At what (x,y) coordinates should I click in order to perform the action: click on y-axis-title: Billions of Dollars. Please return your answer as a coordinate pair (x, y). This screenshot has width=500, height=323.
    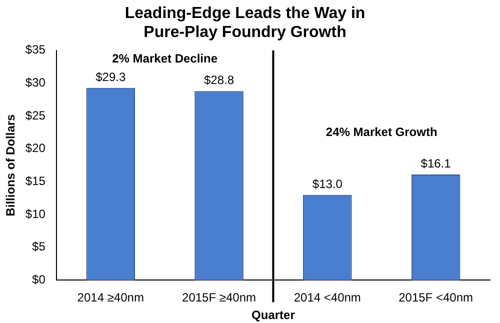
    Looking at the image, I should click on (11, 165).